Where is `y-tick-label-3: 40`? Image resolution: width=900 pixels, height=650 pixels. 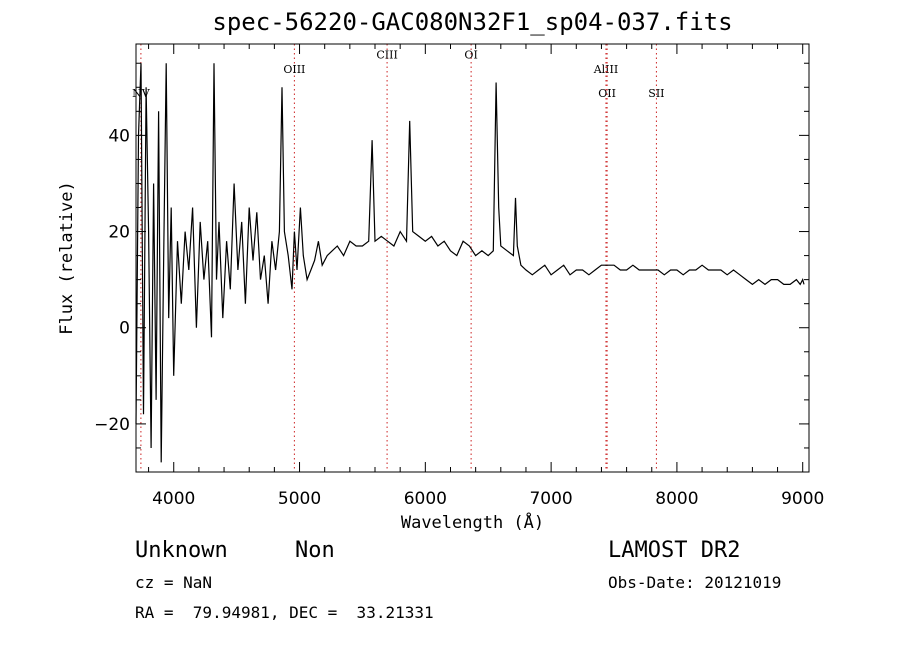 y-tick-label-3: 40 is located at coordinates (119, 136).